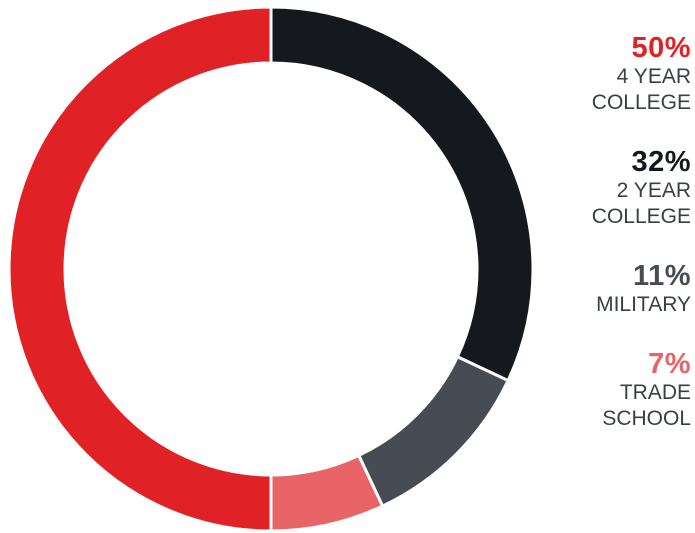 This screenshot has height=533, width=695. I want to click on legend-percent: 11%, so click(662, 276).